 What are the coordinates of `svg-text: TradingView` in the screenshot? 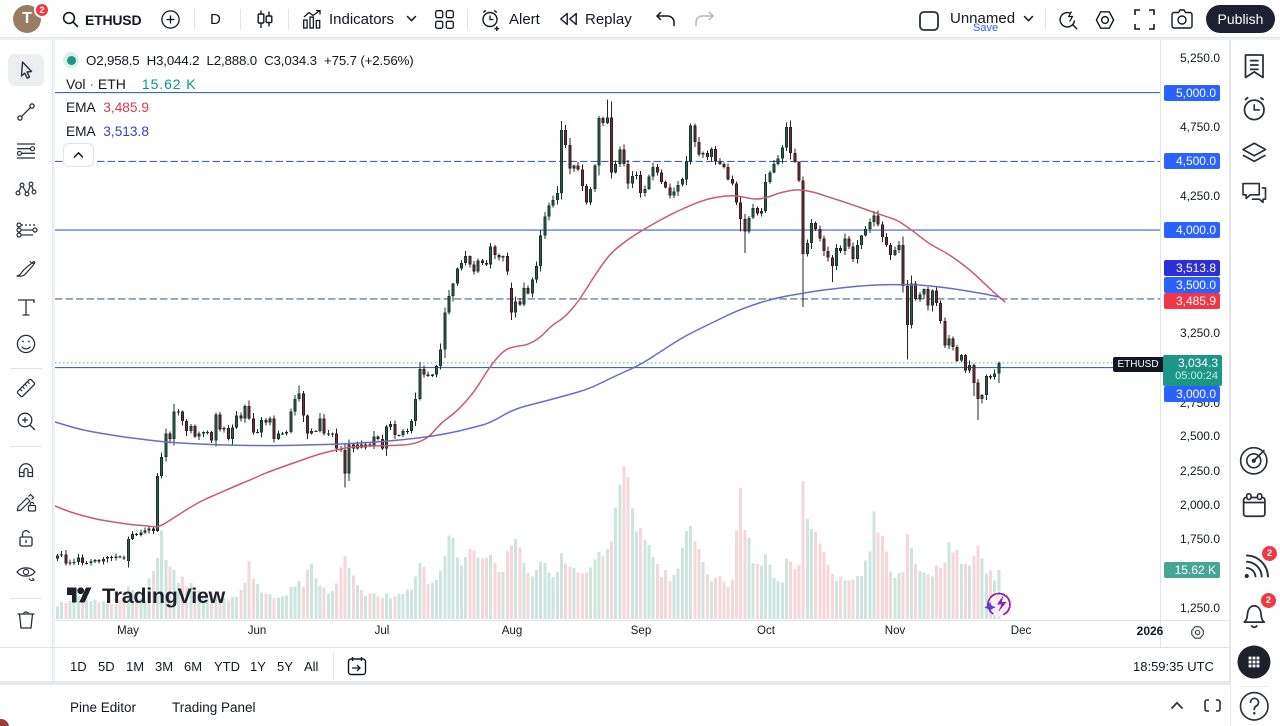 It's located at (164, 596).